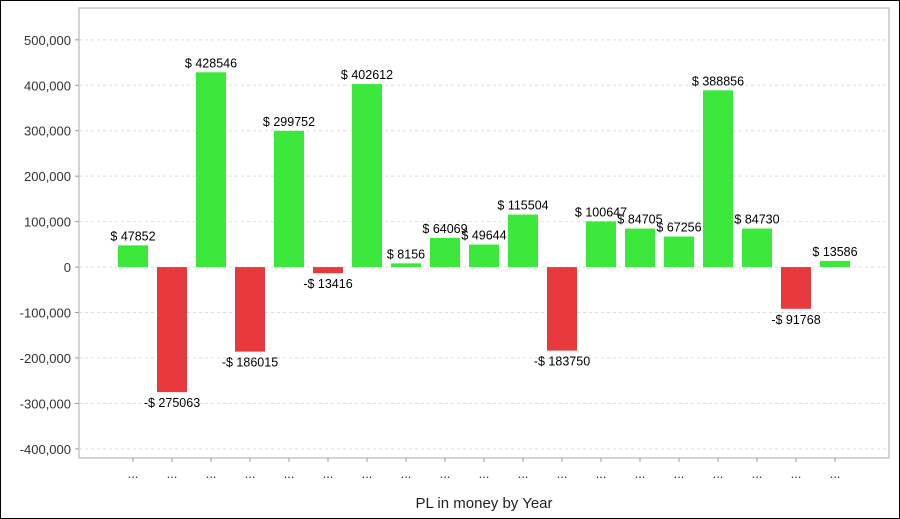 The height and width of the screenshot is (519, 900). I want to click on data-label: -$ 13416, so click(327, 284).